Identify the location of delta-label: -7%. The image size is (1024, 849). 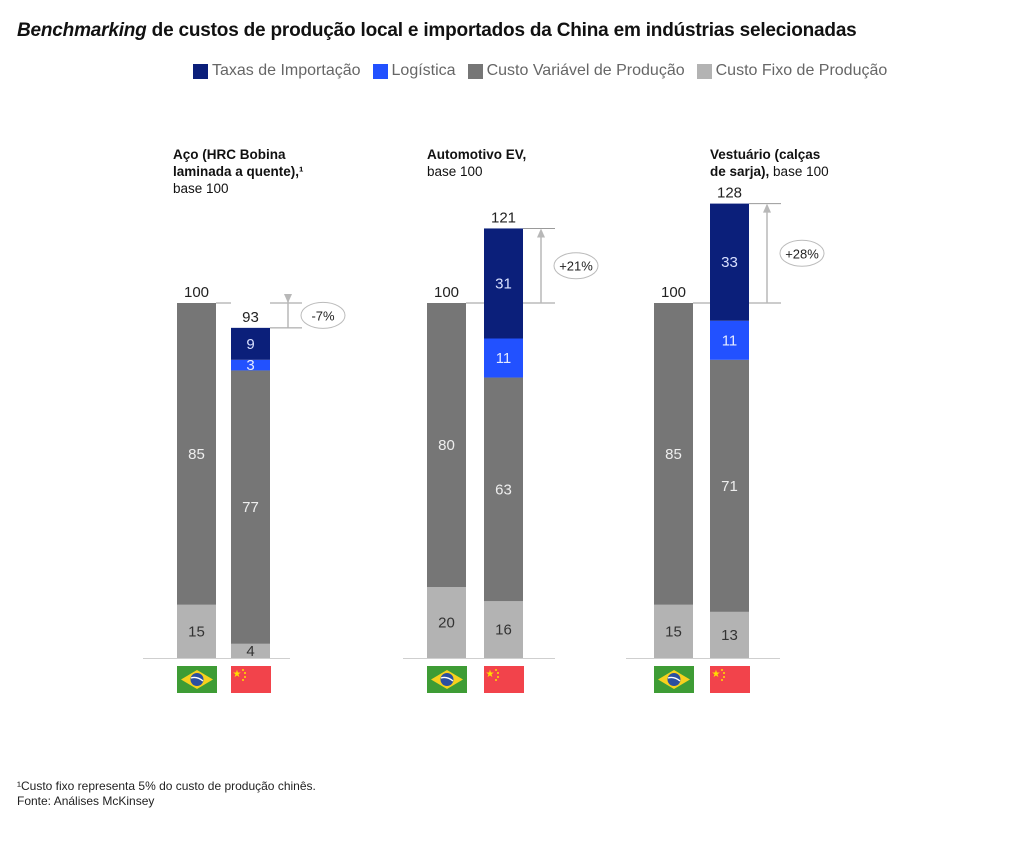
(323, 315).